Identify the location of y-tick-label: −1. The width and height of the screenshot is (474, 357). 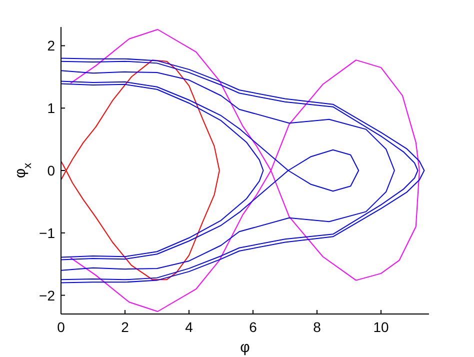
(47, 232).